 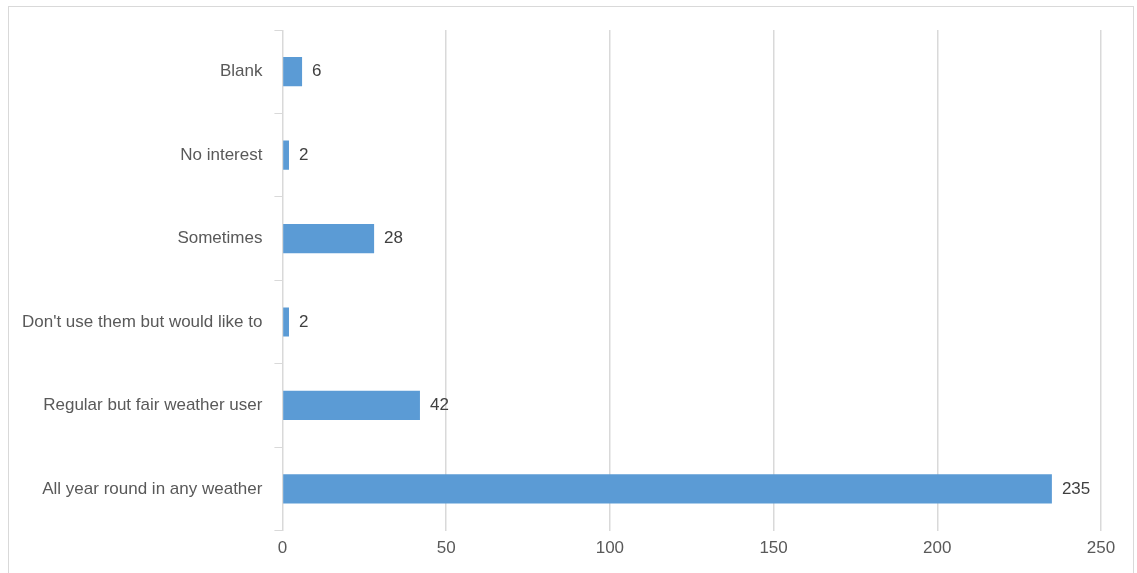 I want to click on y-tick-label: Don't use them but would like to, so click(x=142, y=321).